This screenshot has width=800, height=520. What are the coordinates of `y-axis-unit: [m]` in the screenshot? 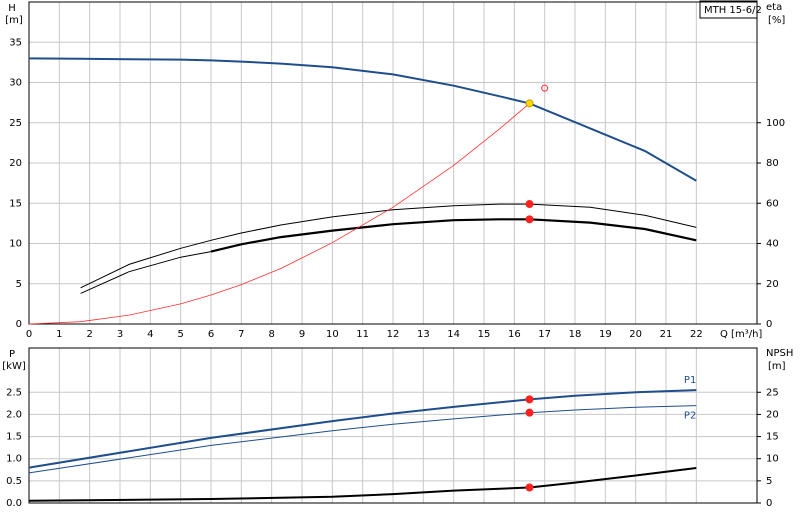 It's located at (14, 20).